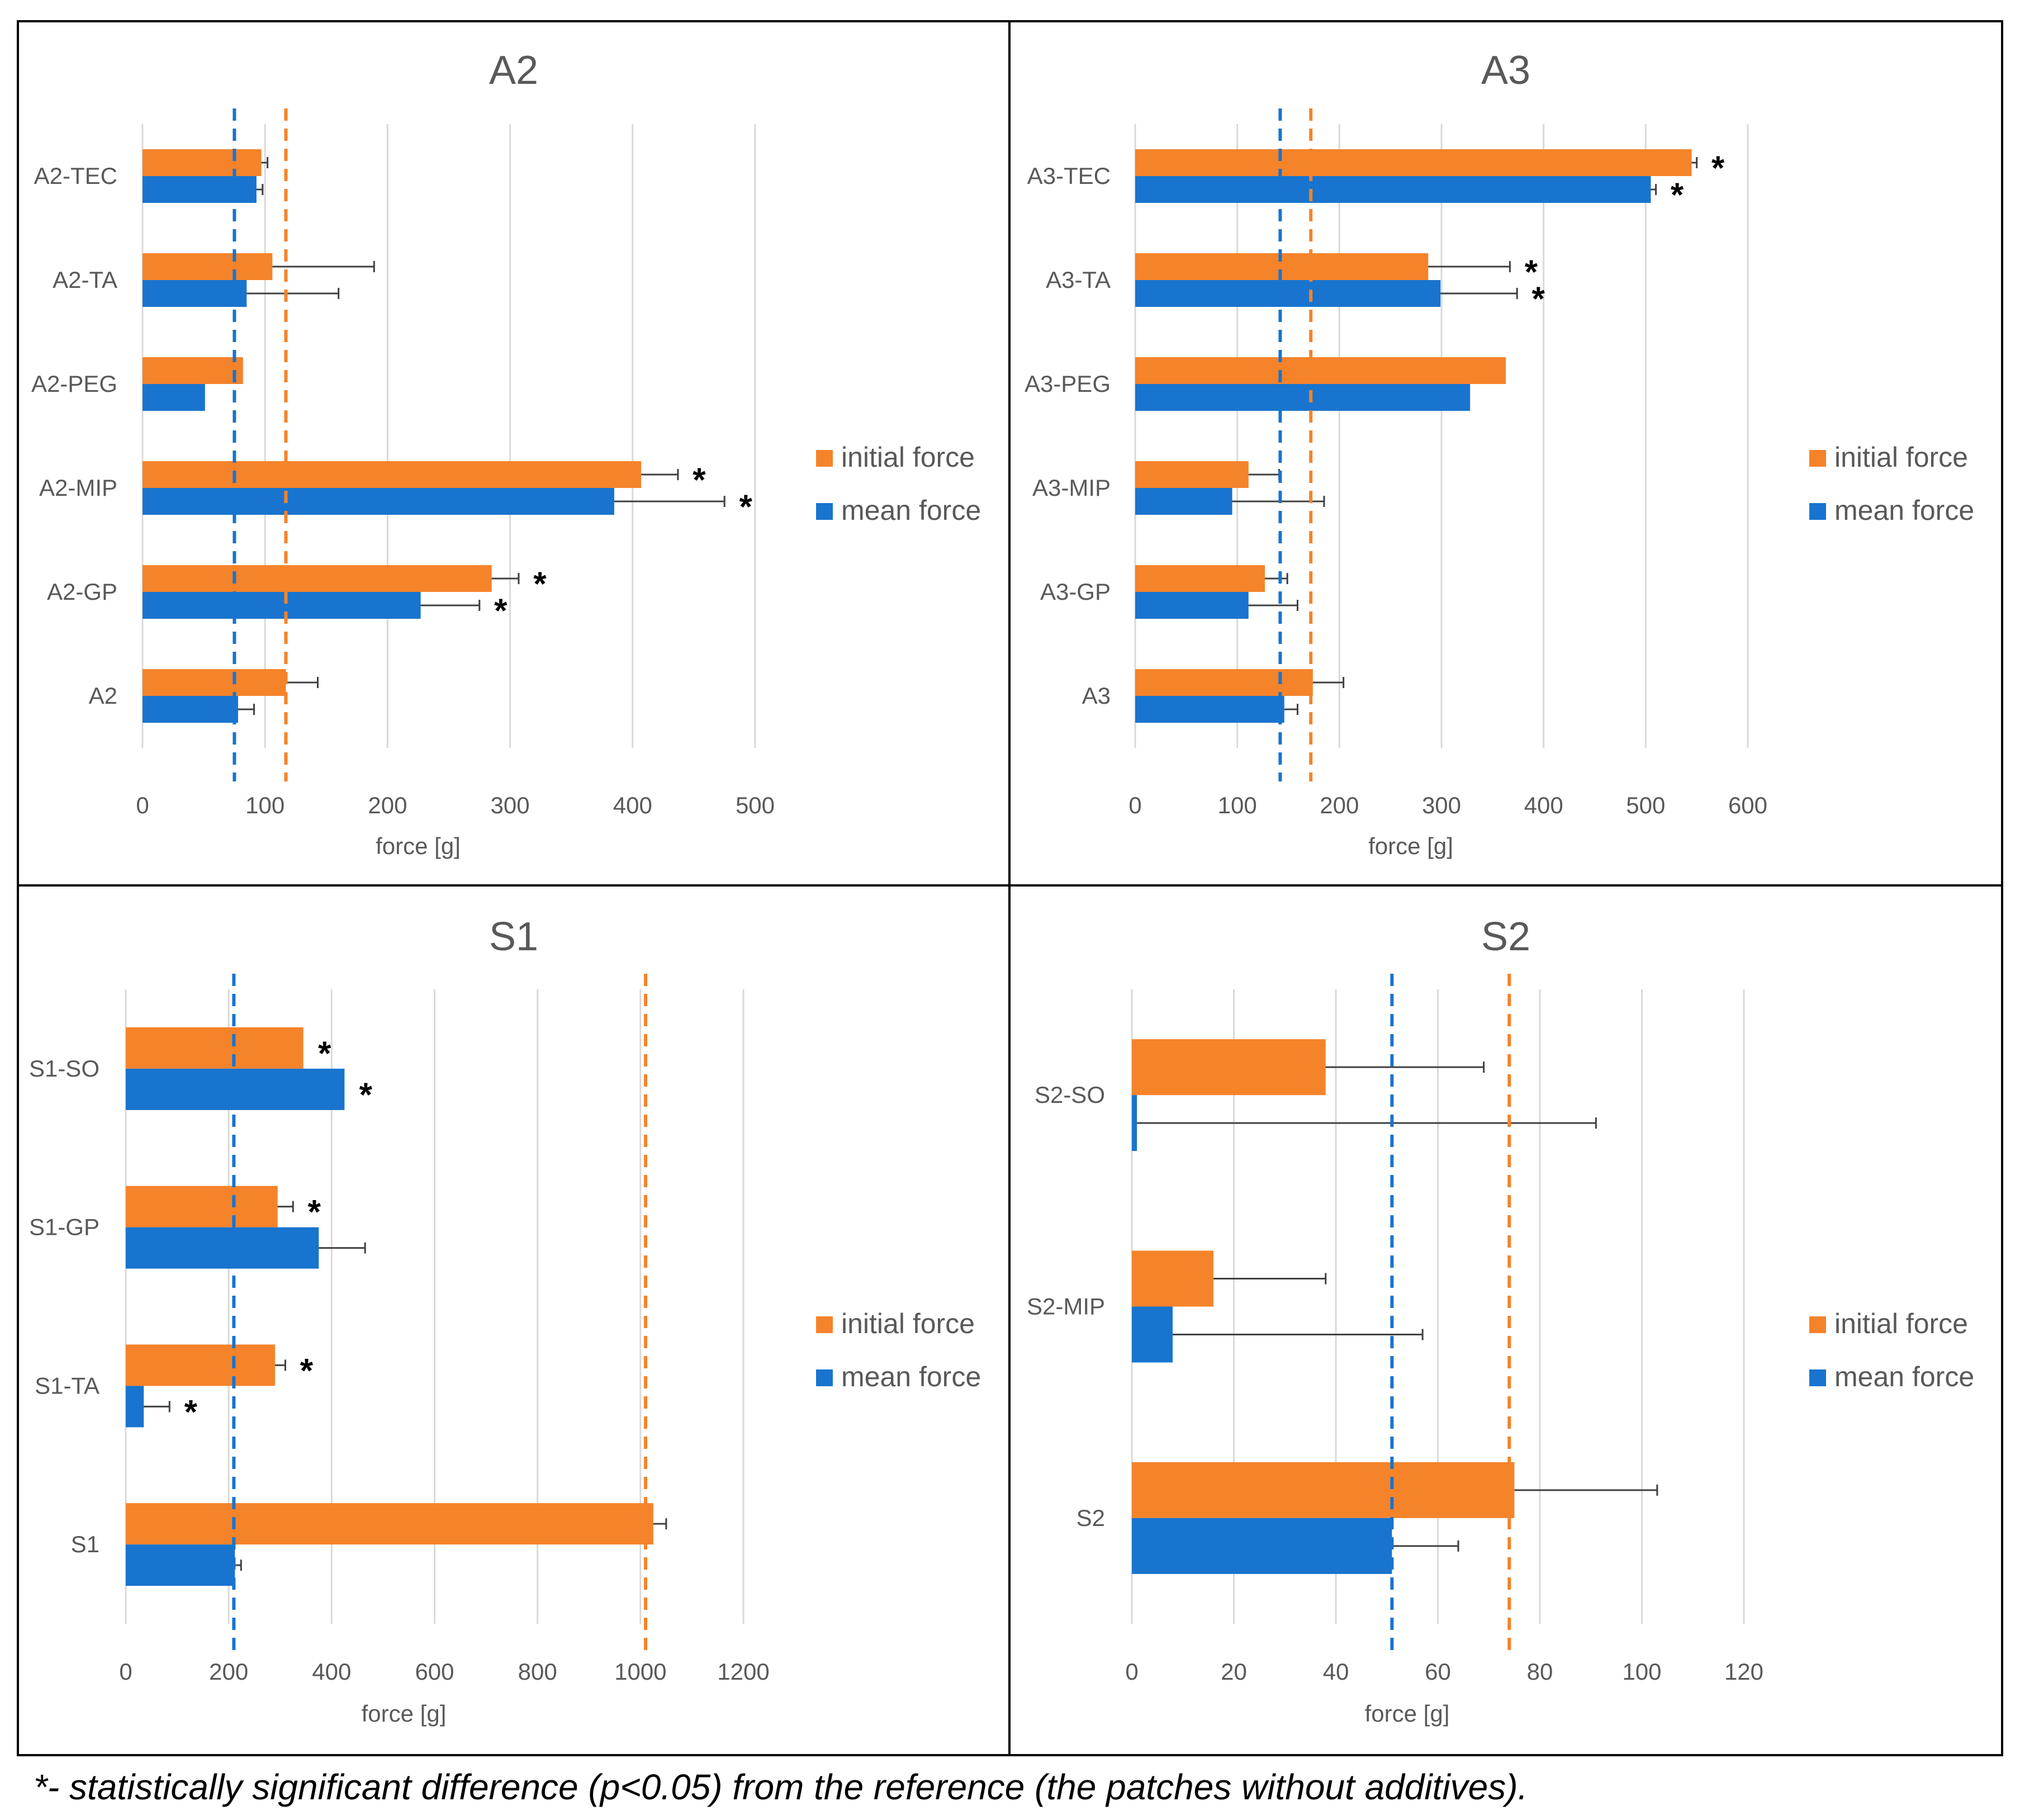 The width and height of the screenshot is (2020, 1820). I want to click on chart-title: S1, so click(513, 937).